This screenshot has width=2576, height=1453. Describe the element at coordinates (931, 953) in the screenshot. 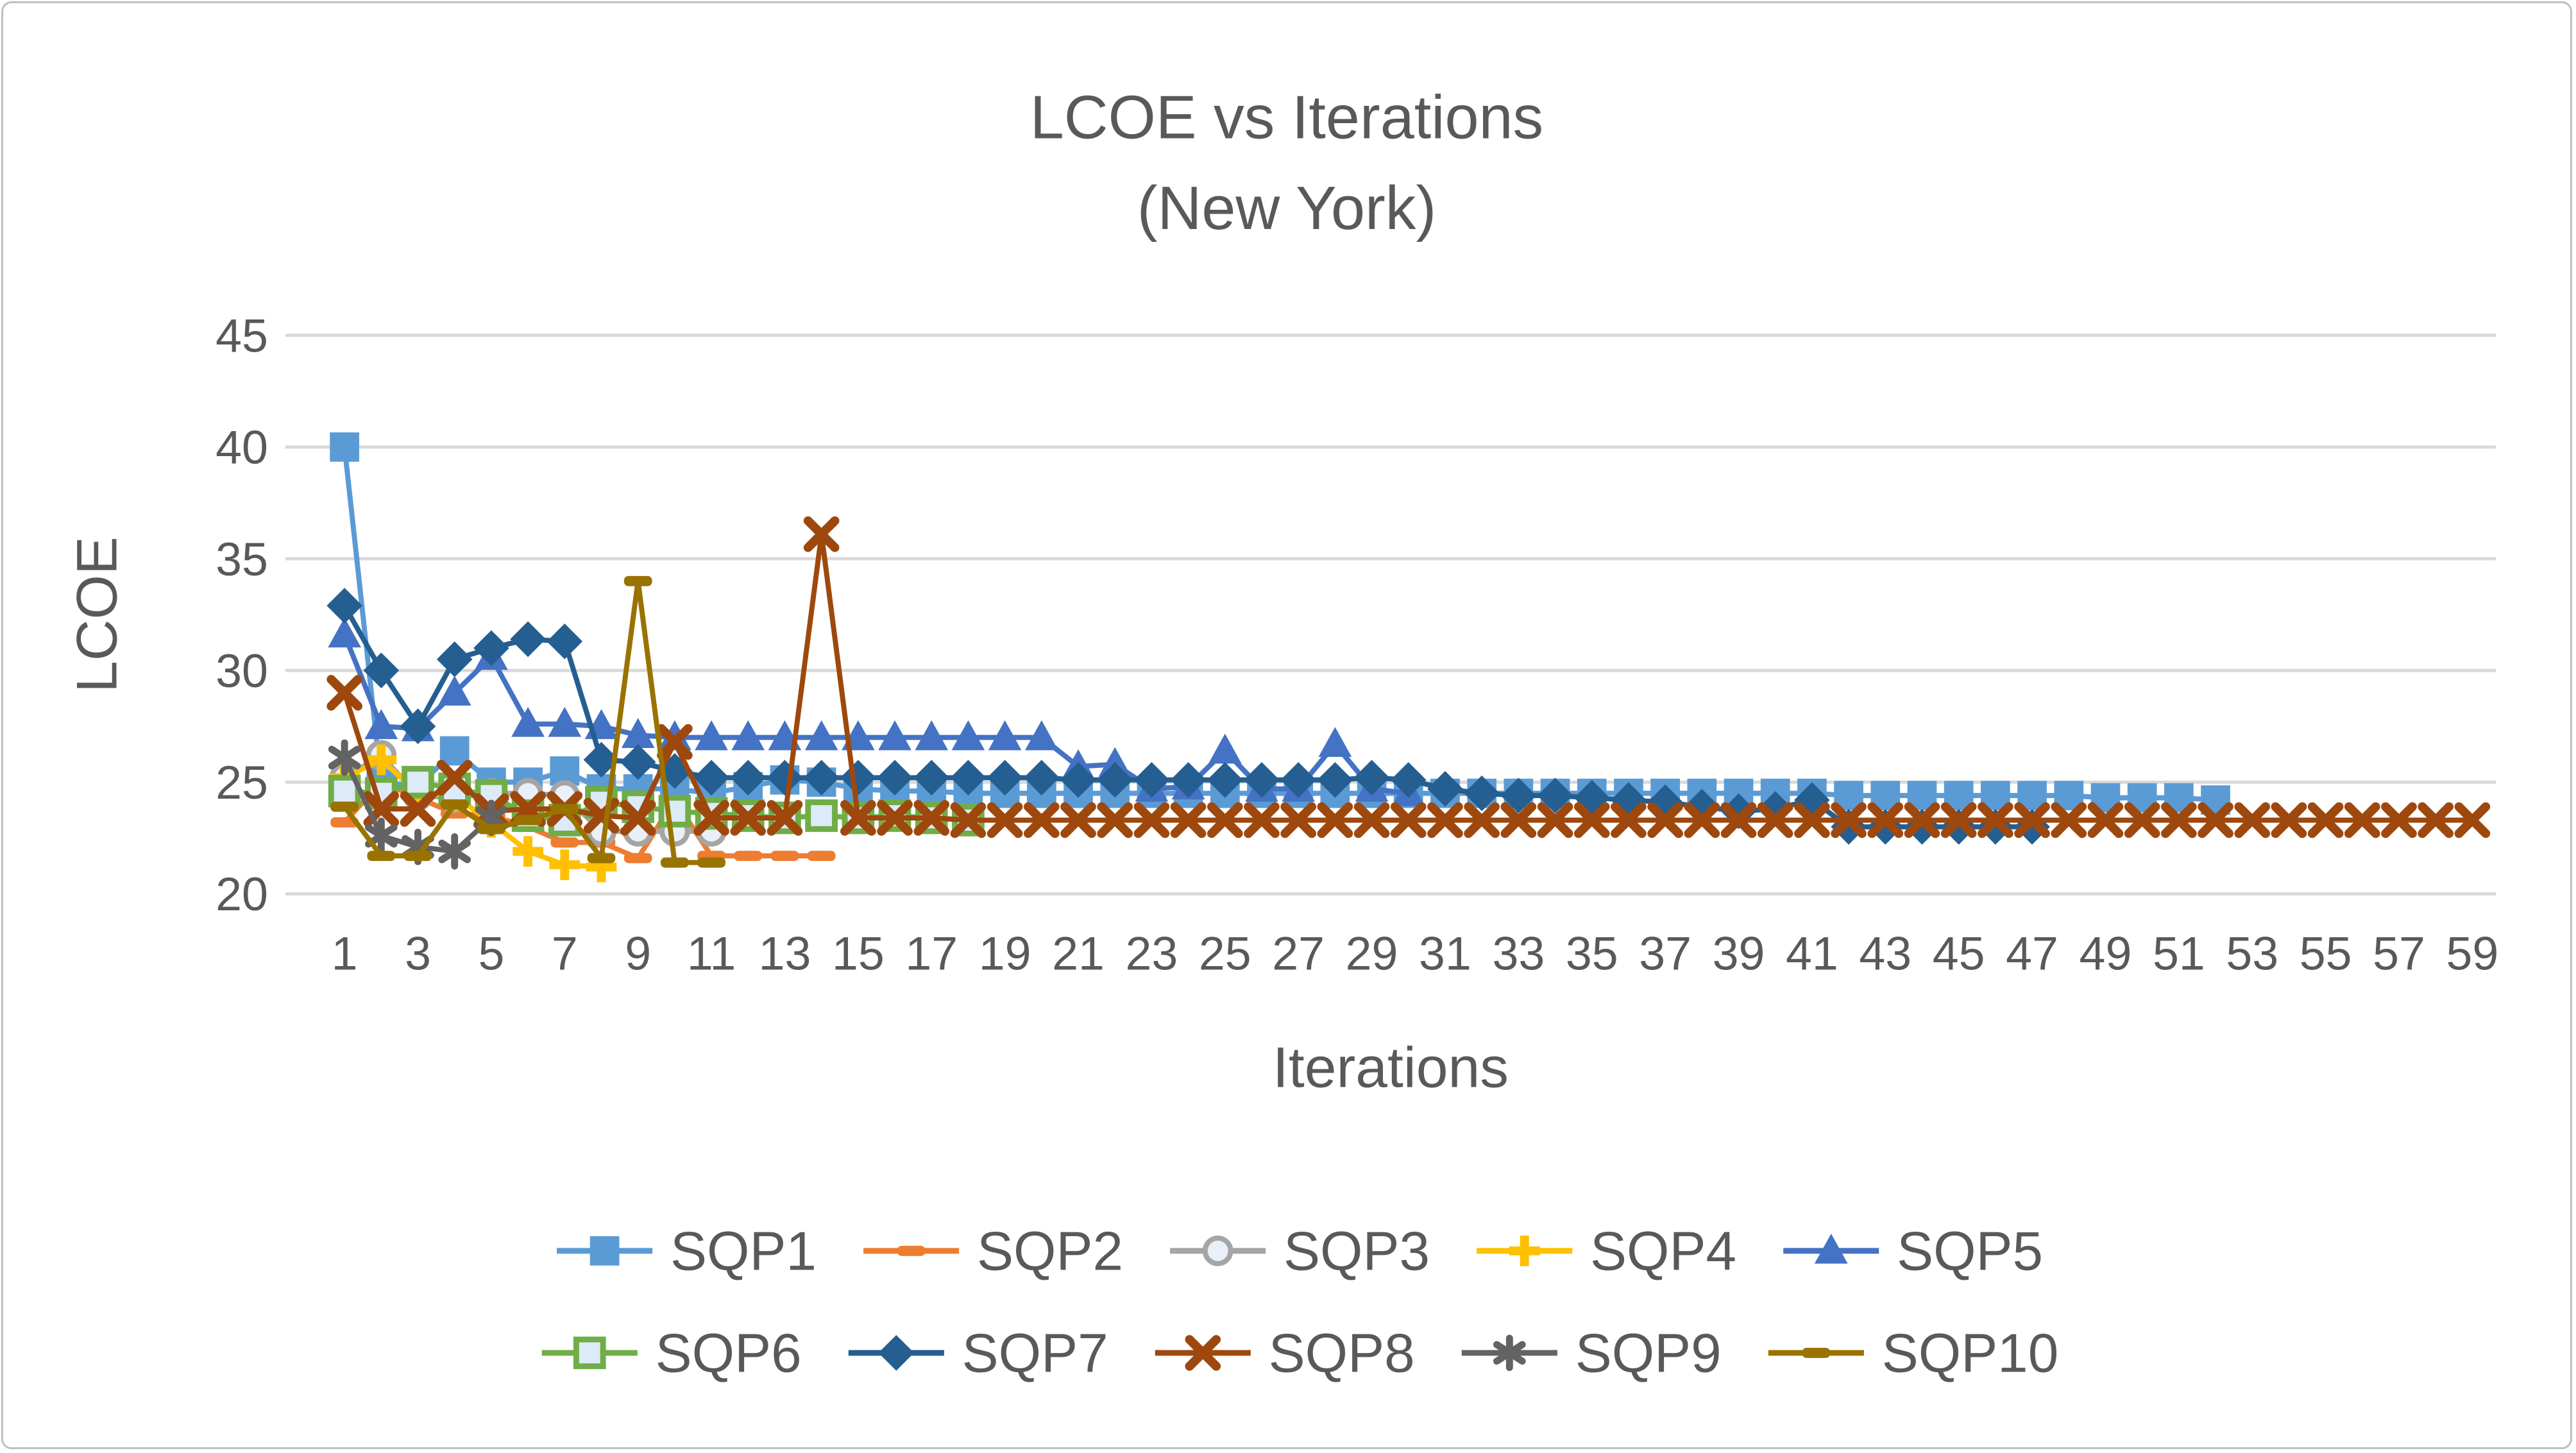

I see `svg-text: 17` at that location.